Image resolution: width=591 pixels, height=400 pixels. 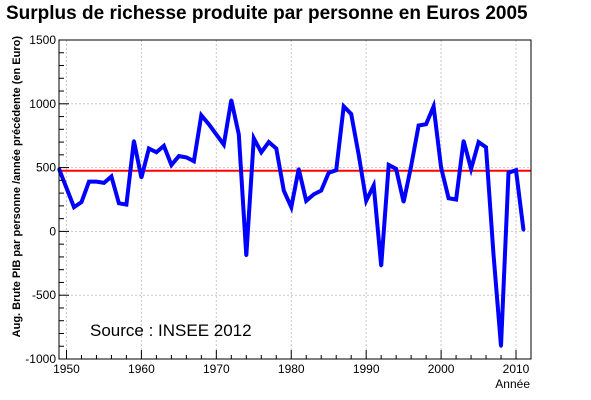 I want to click on y-tick-label: 500, so click(x=46, y=168).